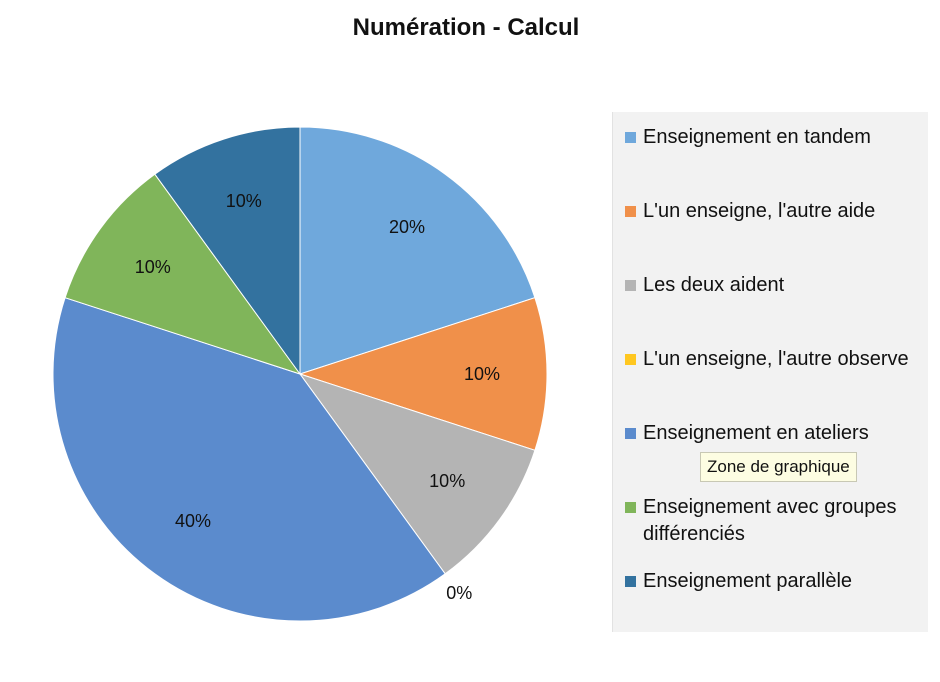 The width and height of the screenshot is (940, 682). Describe the element at coordinates (153, 267) in the screenshot. I see `pie-data-label-groupes-differencies: 10%` at that location.